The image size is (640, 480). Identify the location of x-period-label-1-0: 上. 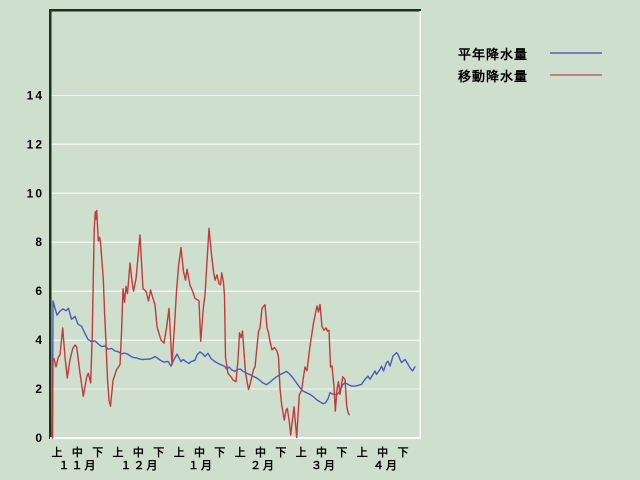
(118, 452).